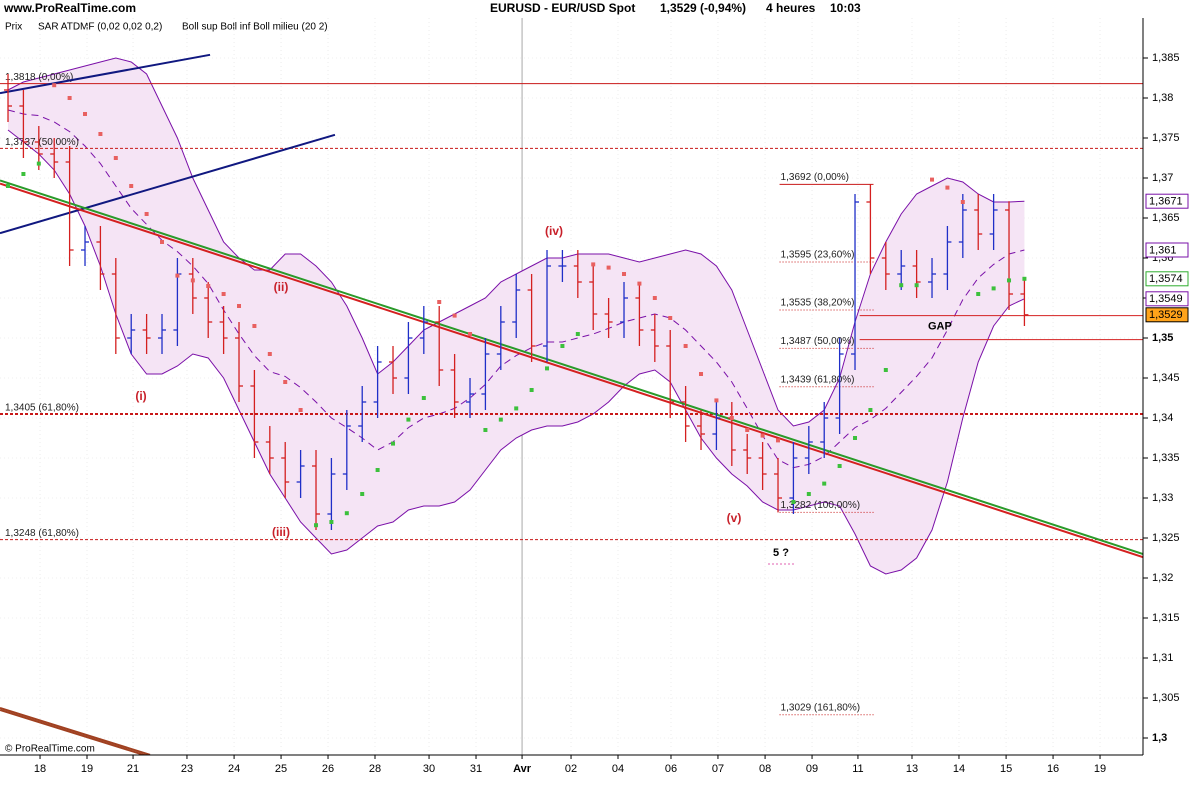  Describe the element at coordinates (1166, 618) in the screenshot. I see `y-tick-label: 1,315` at that location.